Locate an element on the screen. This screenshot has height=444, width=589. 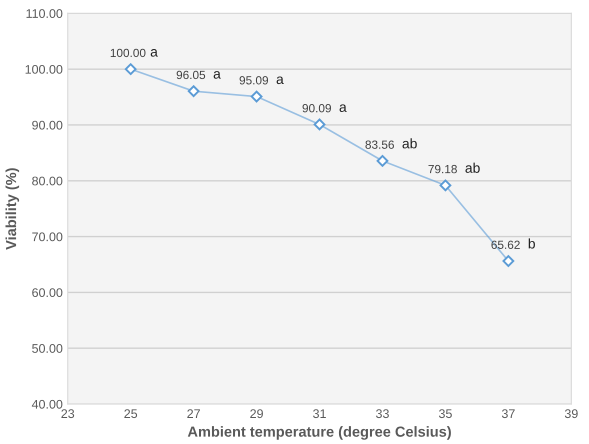
y-axis-title: Viability (%) is located at coordinates (12, 209).